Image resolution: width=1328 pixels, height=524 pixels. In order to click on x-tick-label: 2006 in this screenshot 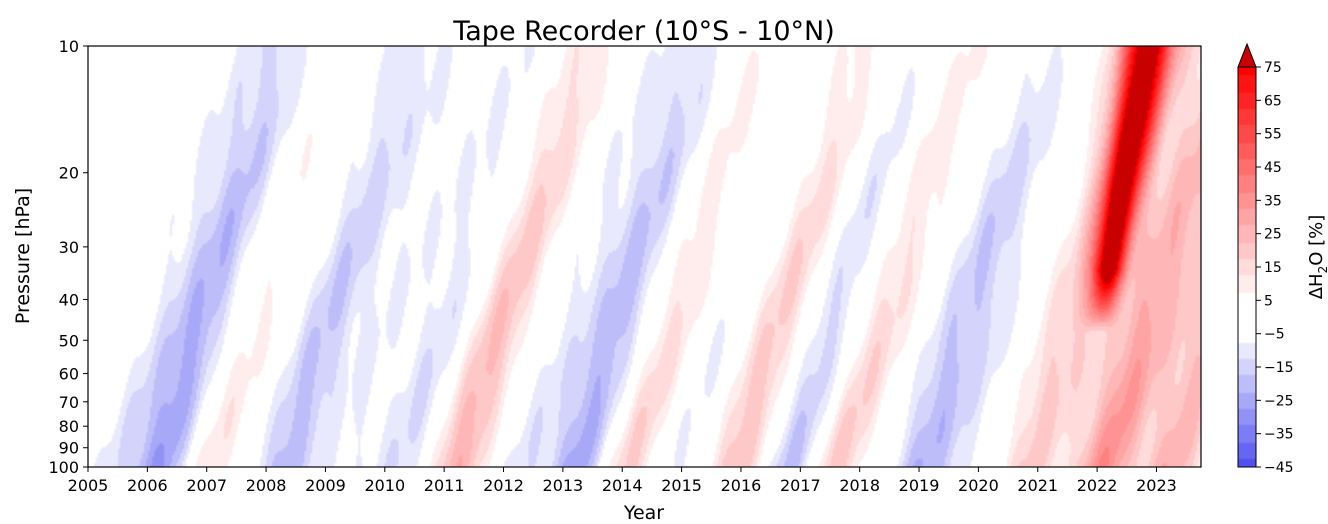, I will do `click(147, 485)`.